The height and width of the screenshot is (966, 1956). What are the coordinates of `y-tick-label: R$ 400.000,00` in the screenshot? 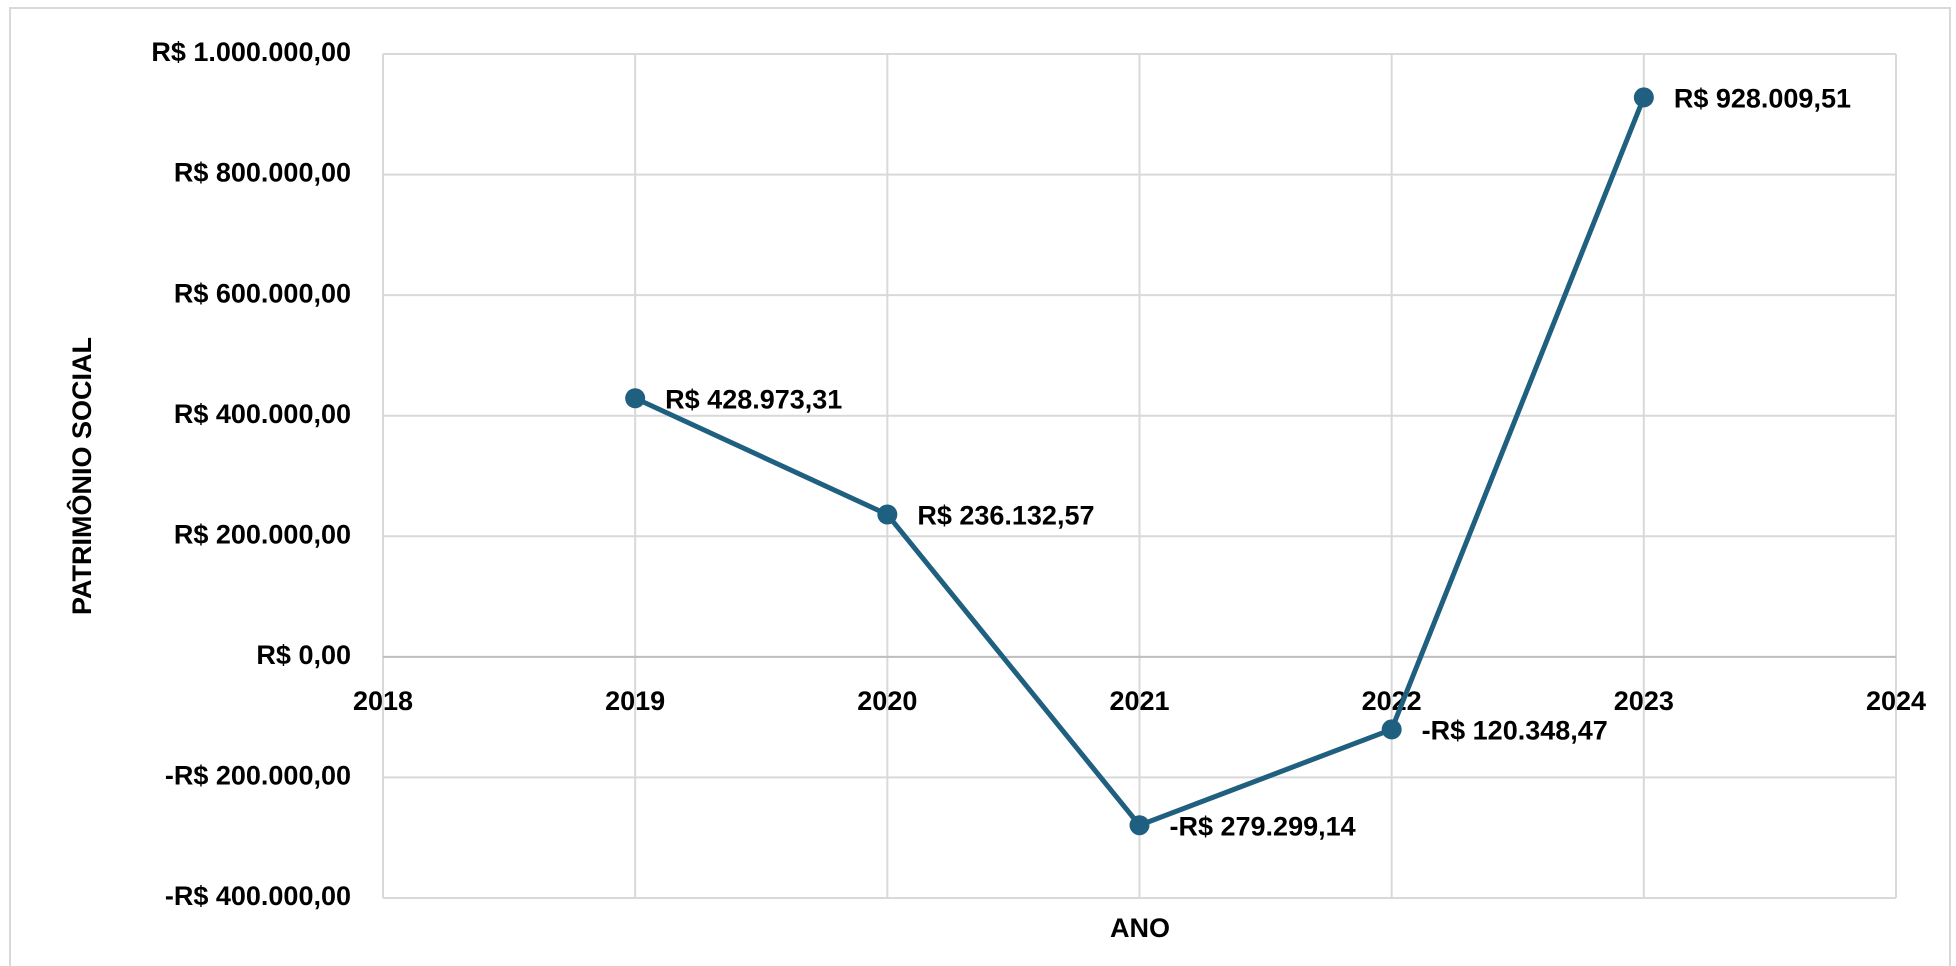 It's located at (262, 414).